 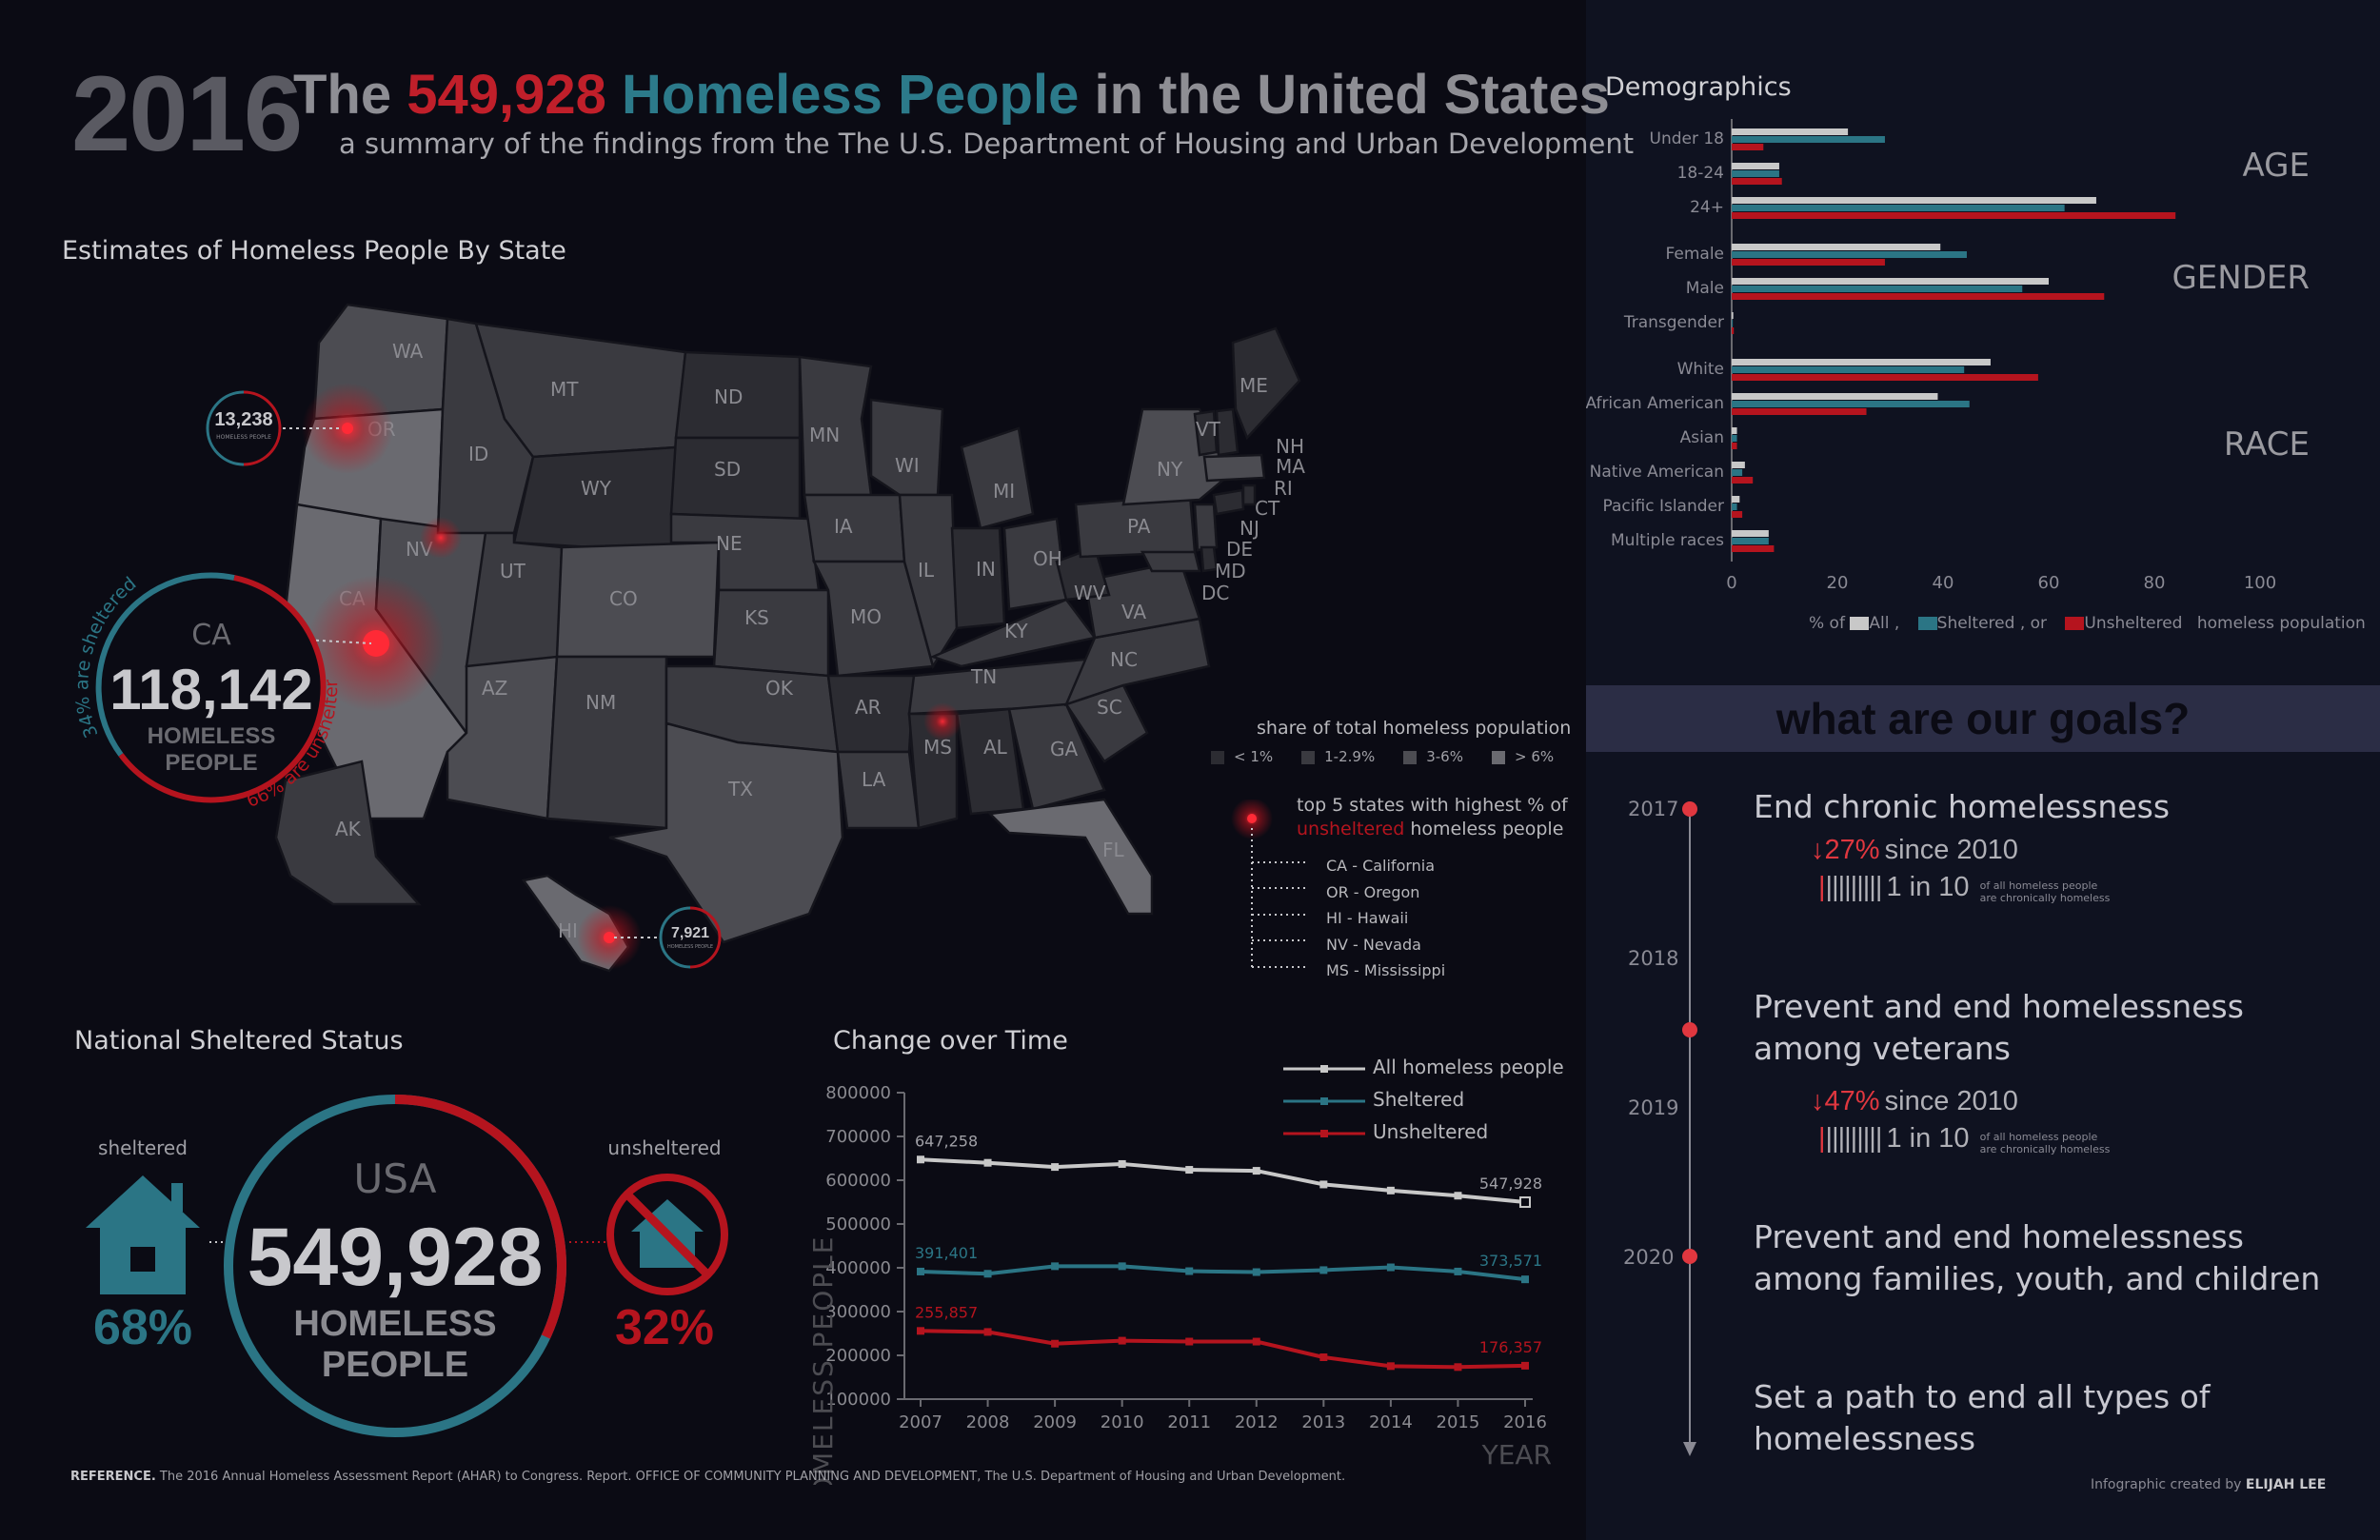 What do you see at coordinates (1338, 756) in the screenshot?
I see `legend-item-1: 1-2.9%` at bounding box center [1338, 756].